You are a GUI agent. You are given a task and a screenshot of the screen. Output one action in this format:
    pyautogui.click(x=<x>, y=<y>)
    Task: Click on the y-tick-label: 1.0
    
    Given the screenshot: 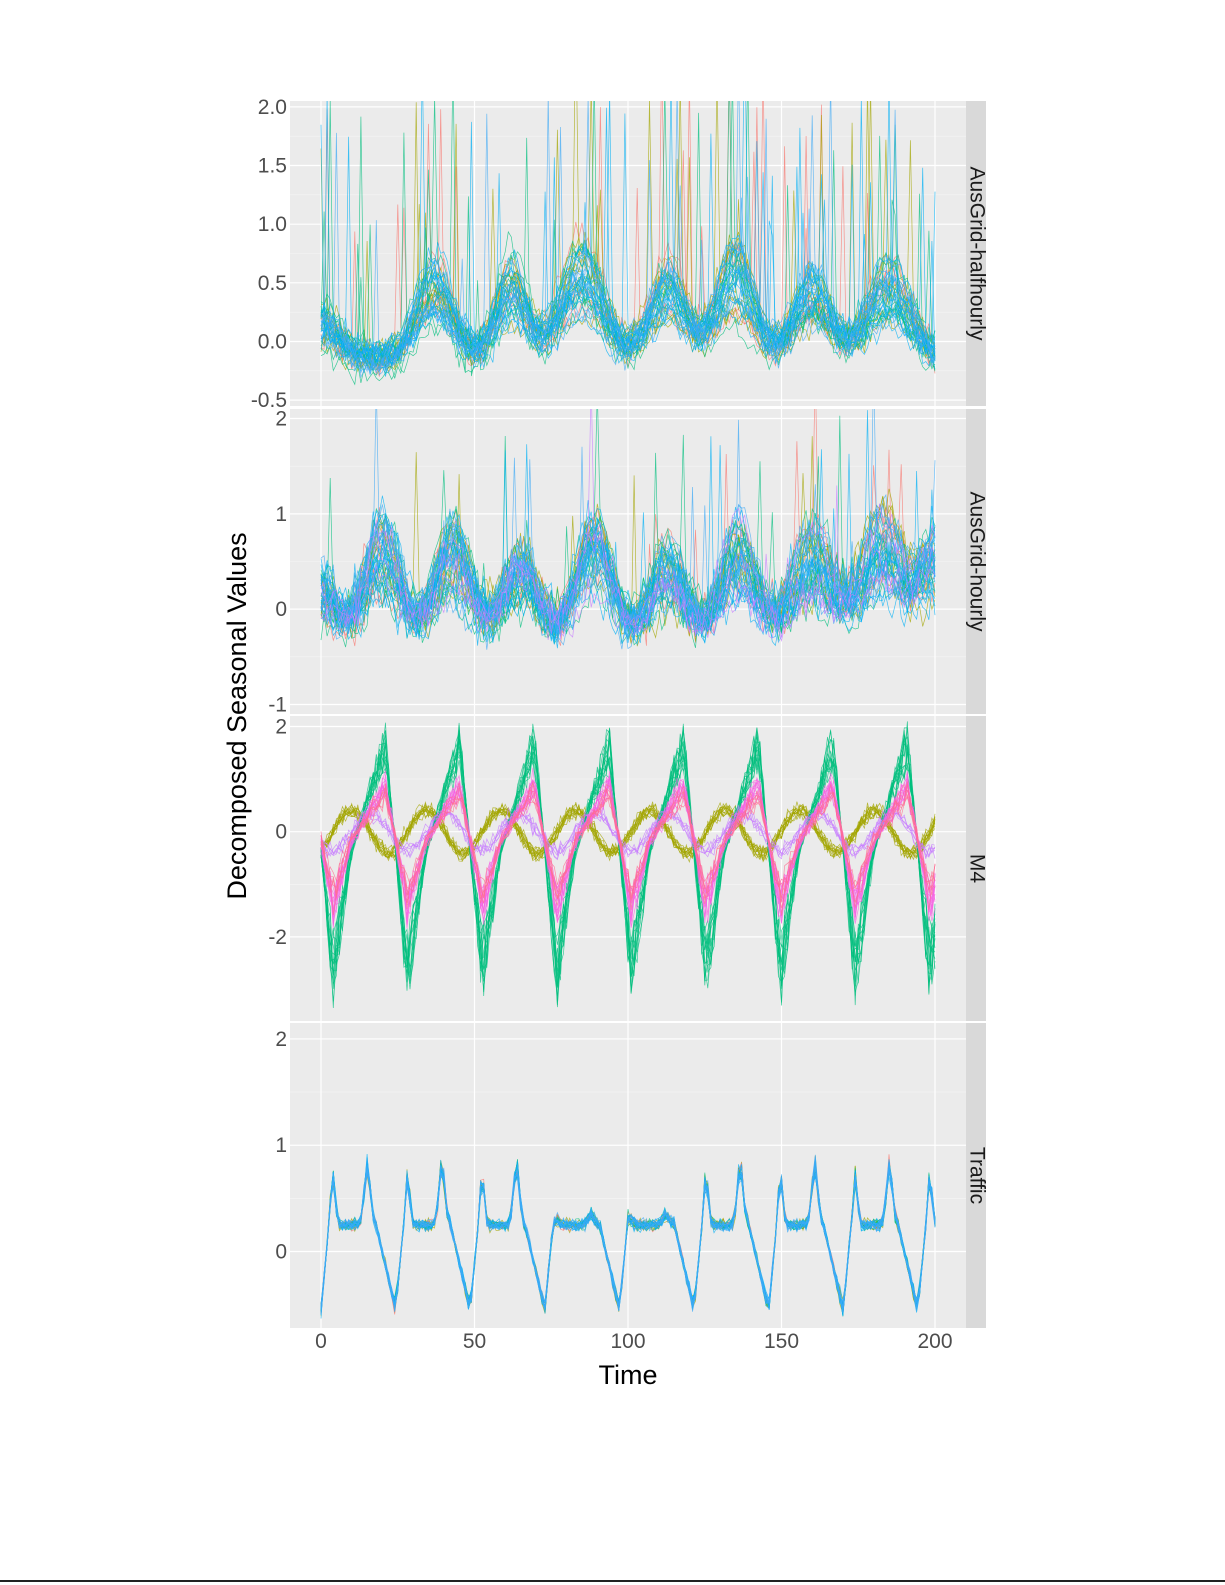 What is the action you would take?
    pyautogui.click(x=272, y=224)
    